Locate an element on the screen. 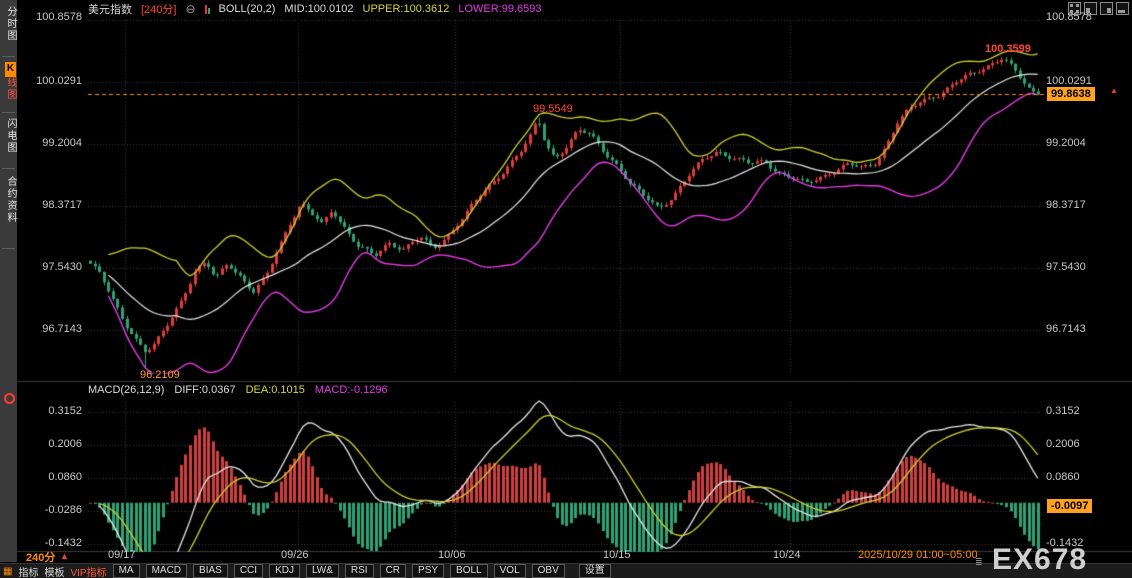 This screenshot has height=578, width=1132. price-up-arrow-icon: ▲ is located at coordinates (1114, 90).